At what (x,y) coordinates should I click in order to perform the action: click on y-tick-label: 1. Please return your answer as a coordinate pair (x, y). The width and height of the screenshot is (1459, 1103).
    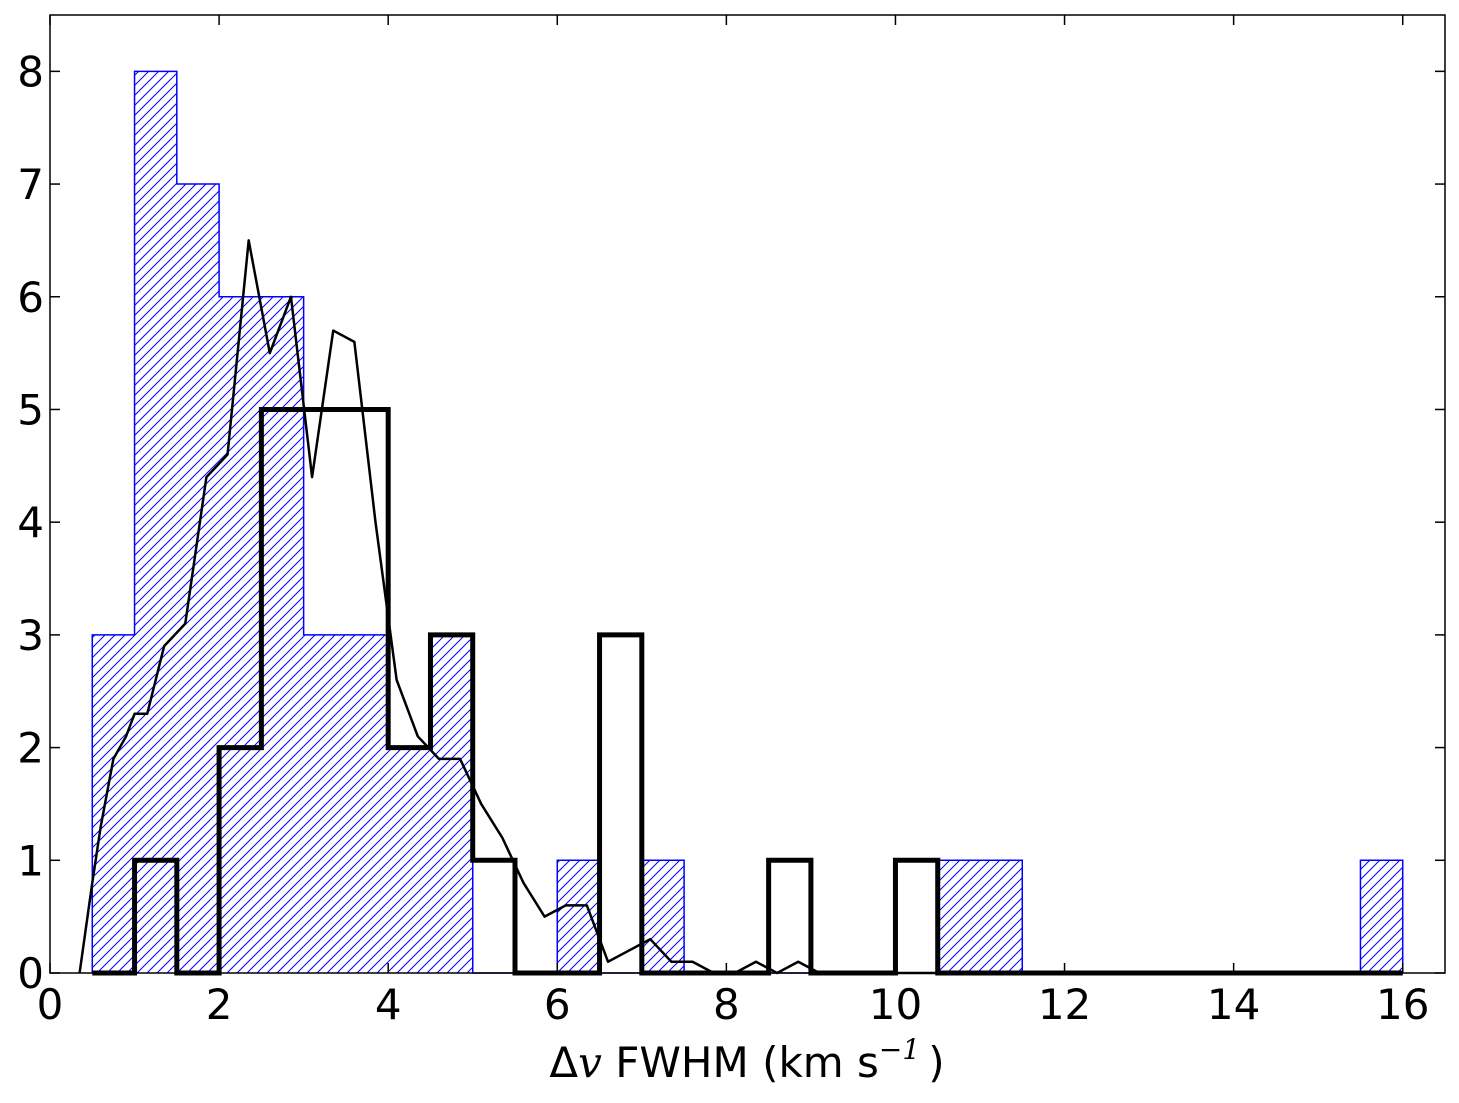
    Looking at the image, I should click on (30, 860).